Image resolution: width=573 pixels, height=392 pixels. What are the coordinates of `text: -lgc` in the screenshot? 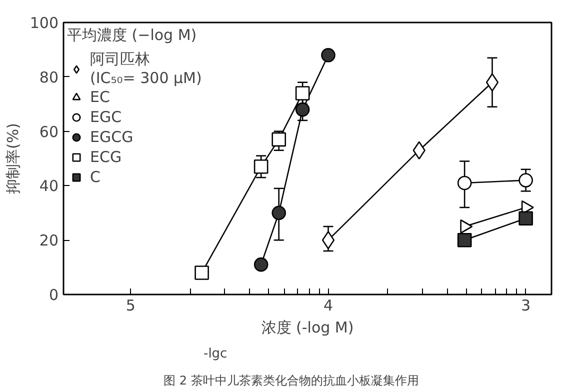 It's located at (216, 354).